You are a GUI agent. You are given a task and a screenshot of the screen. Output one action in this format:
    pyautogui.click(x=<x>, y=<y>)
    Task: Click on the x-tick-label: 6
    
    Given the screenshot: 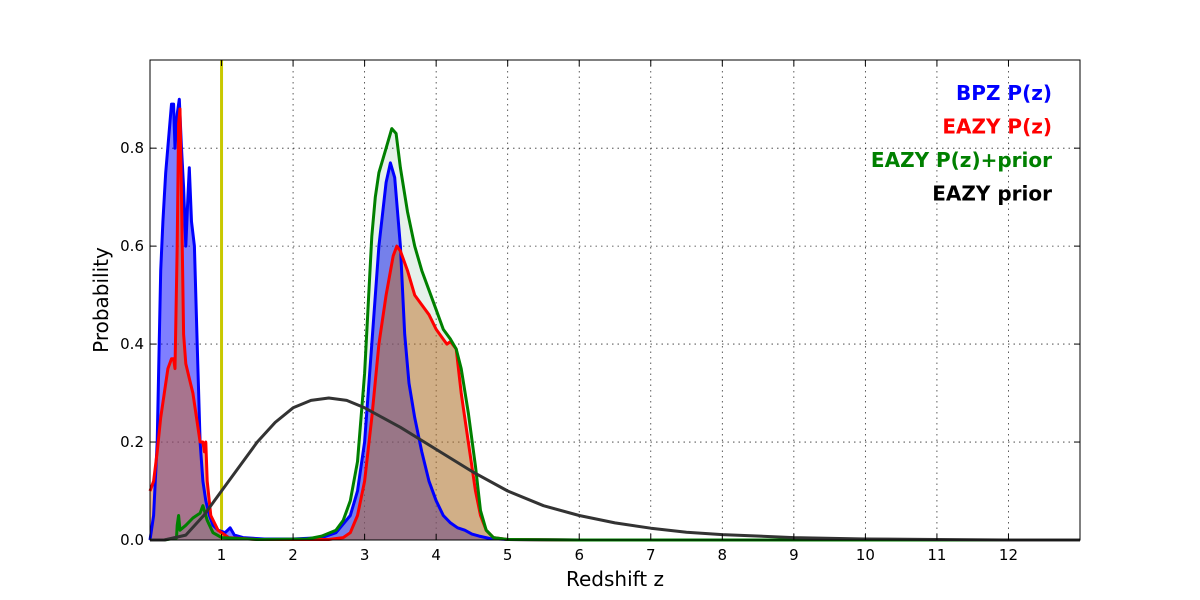 What is the action you would take?
    pyautogui.click(x=579, y=555)
    